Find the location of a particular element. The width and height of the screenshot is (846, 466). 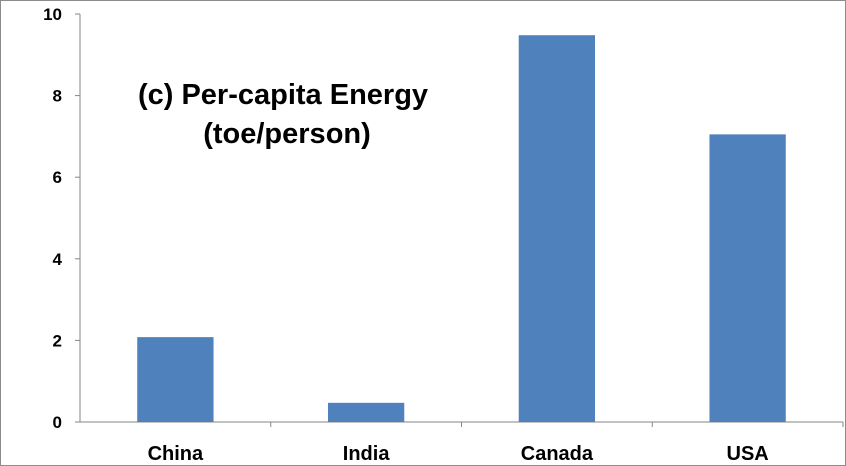

y-tick-label: 6 is located at coordinates (57, 177).